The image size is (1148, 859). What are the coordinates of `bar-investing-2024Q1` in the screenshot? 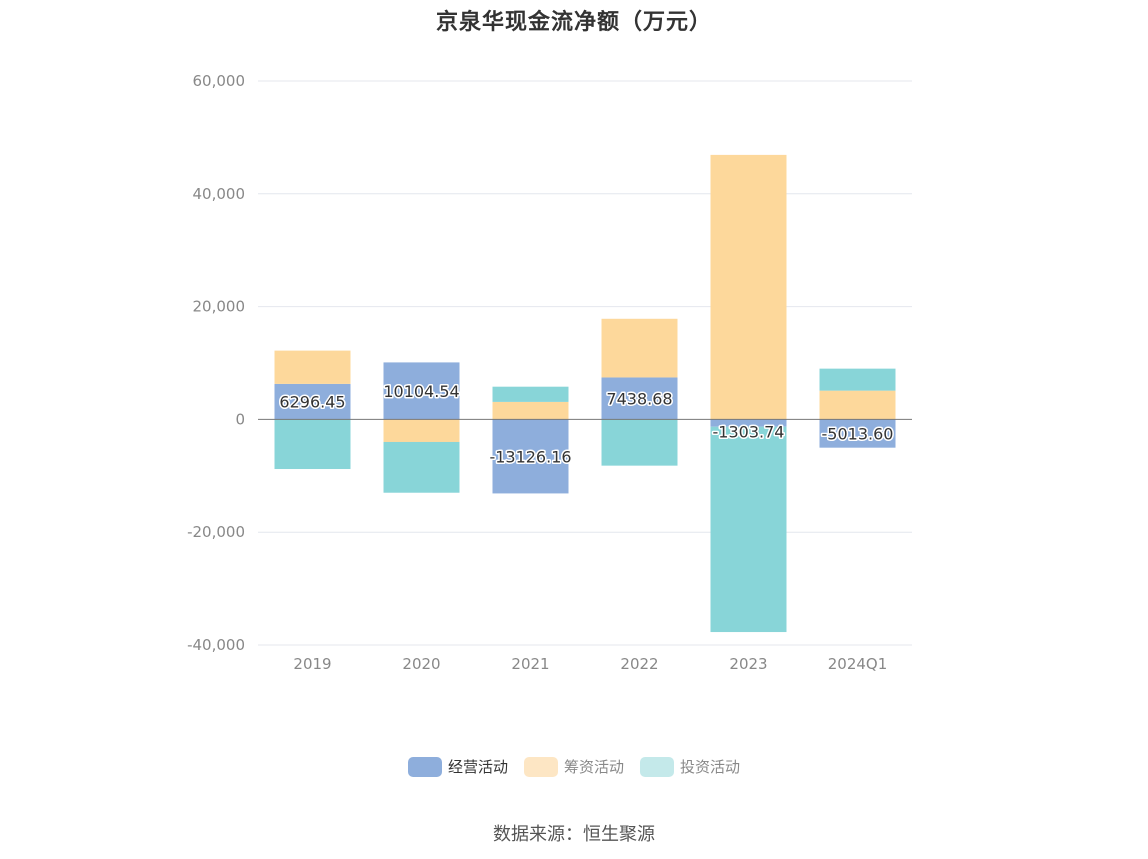 It's located at (857, 379).